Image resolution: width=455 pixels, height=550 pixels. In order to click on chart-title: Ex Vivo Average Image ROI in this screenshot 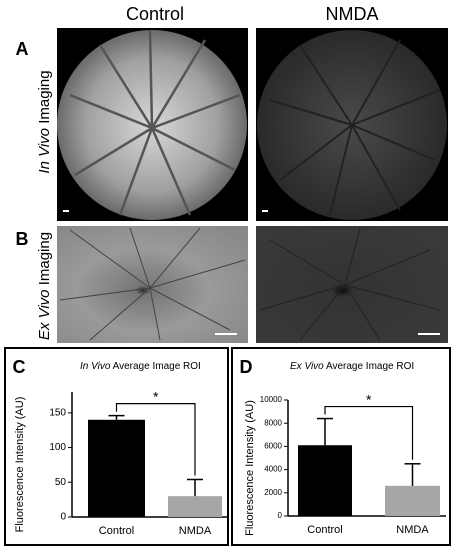, I will do `click(352, 366)`.